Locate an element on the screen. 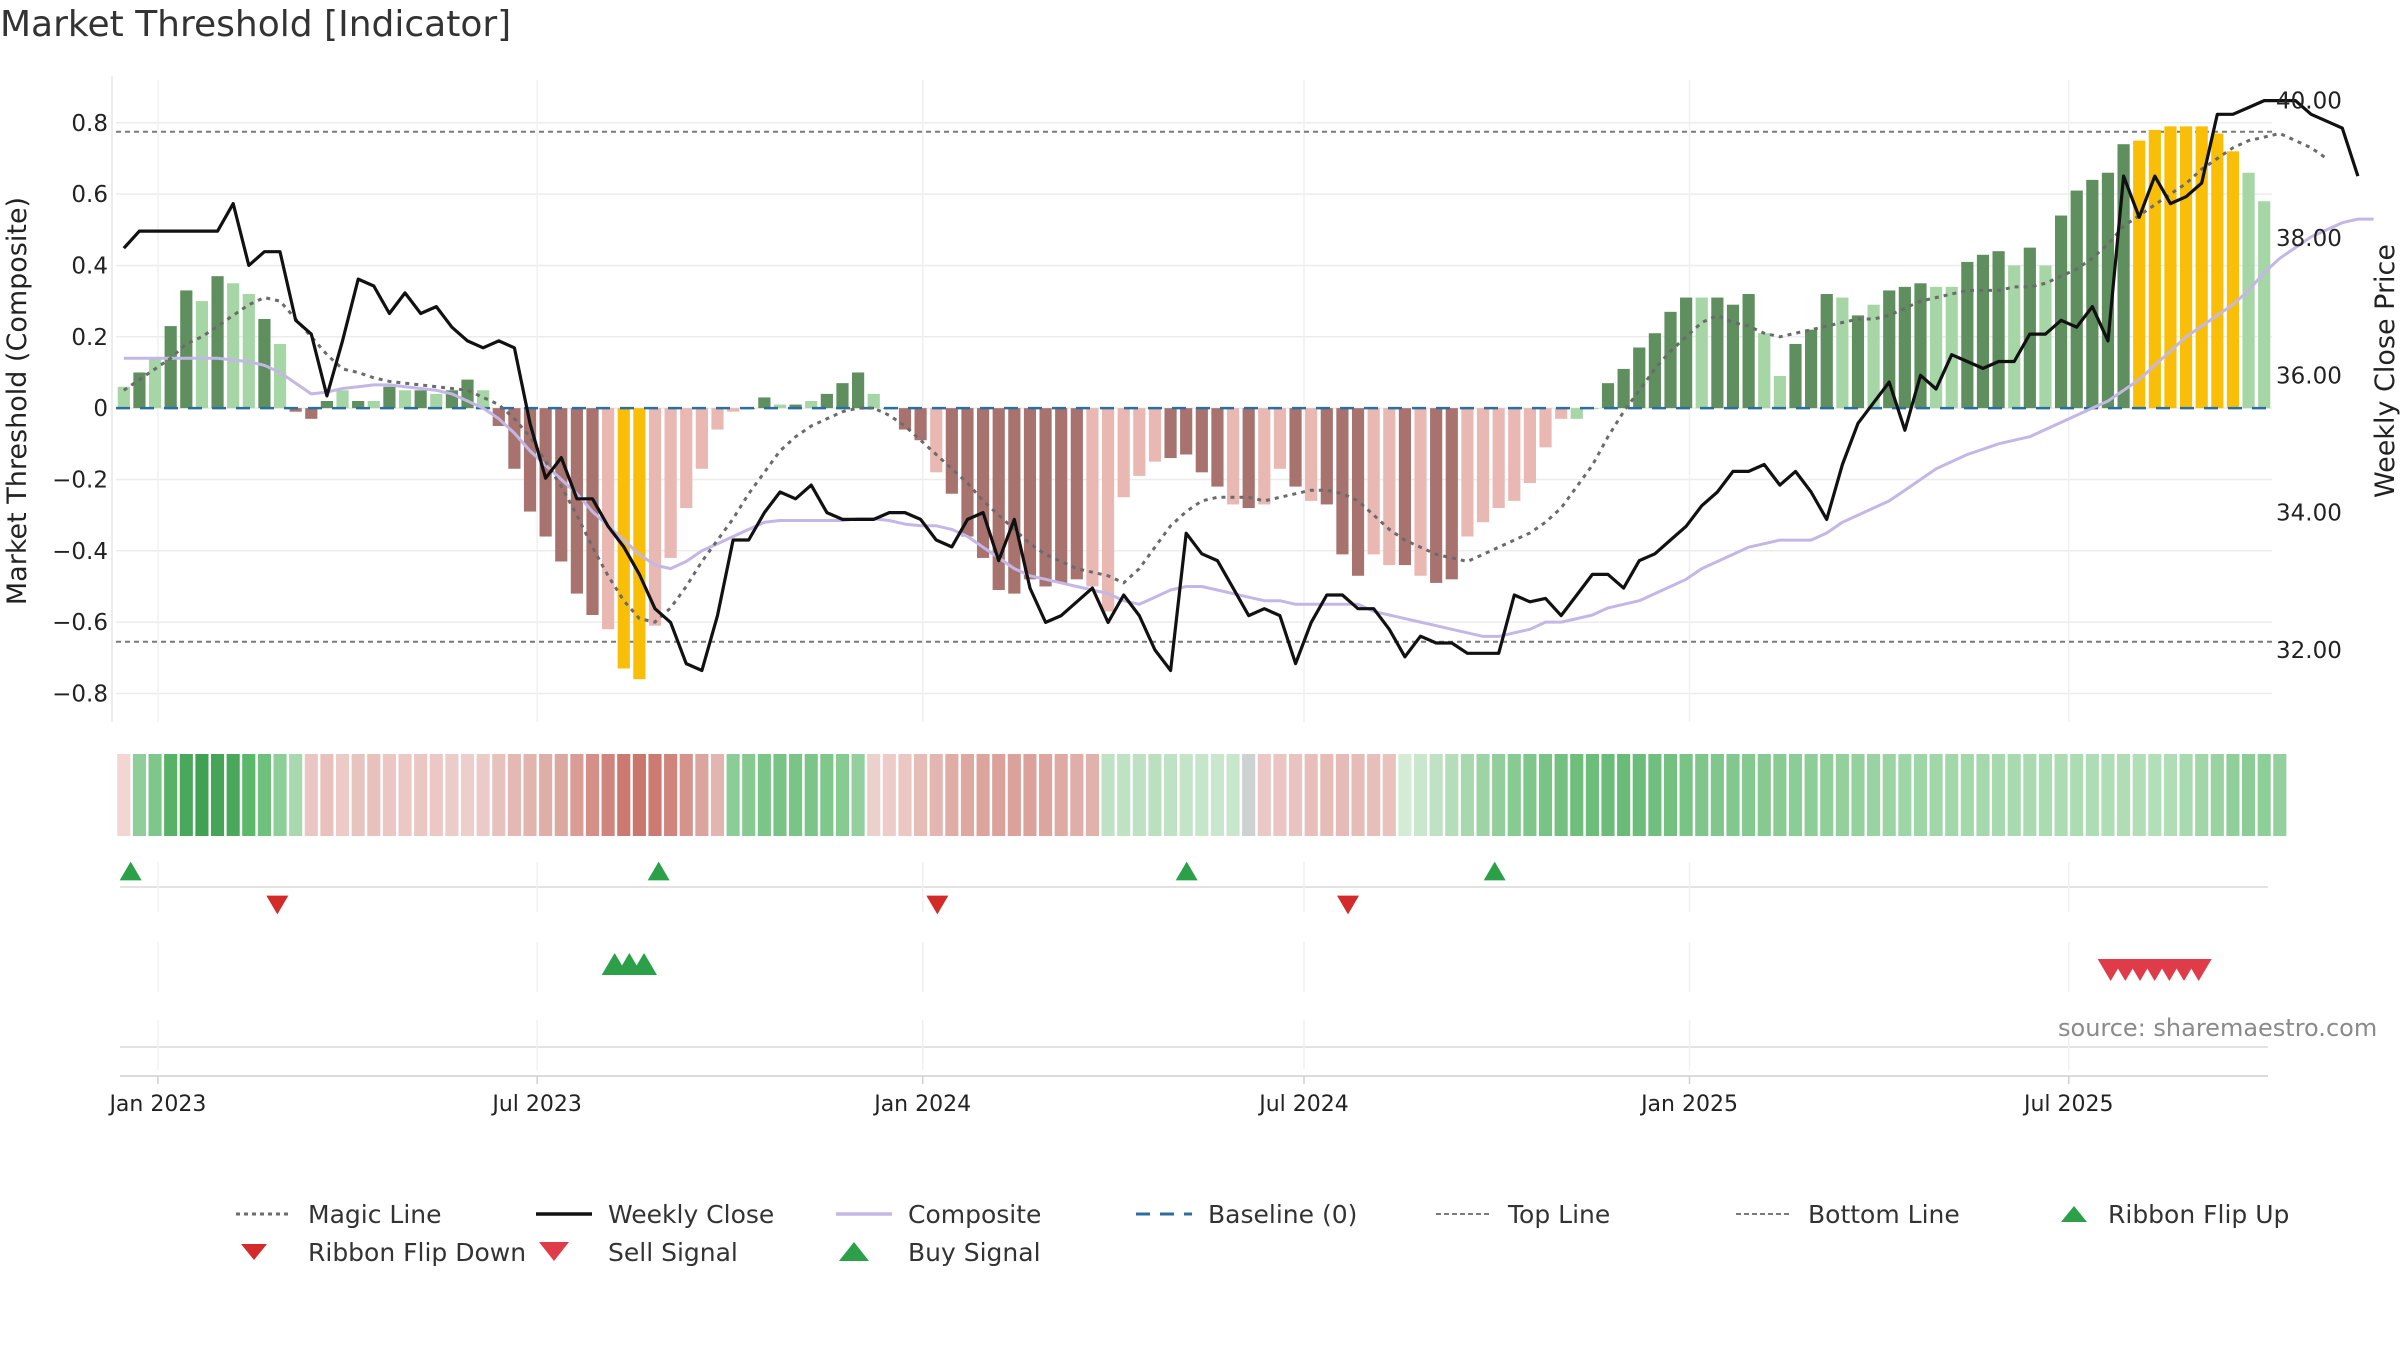  y-tick-label: 0.2 is located at coordinates (89, 338).